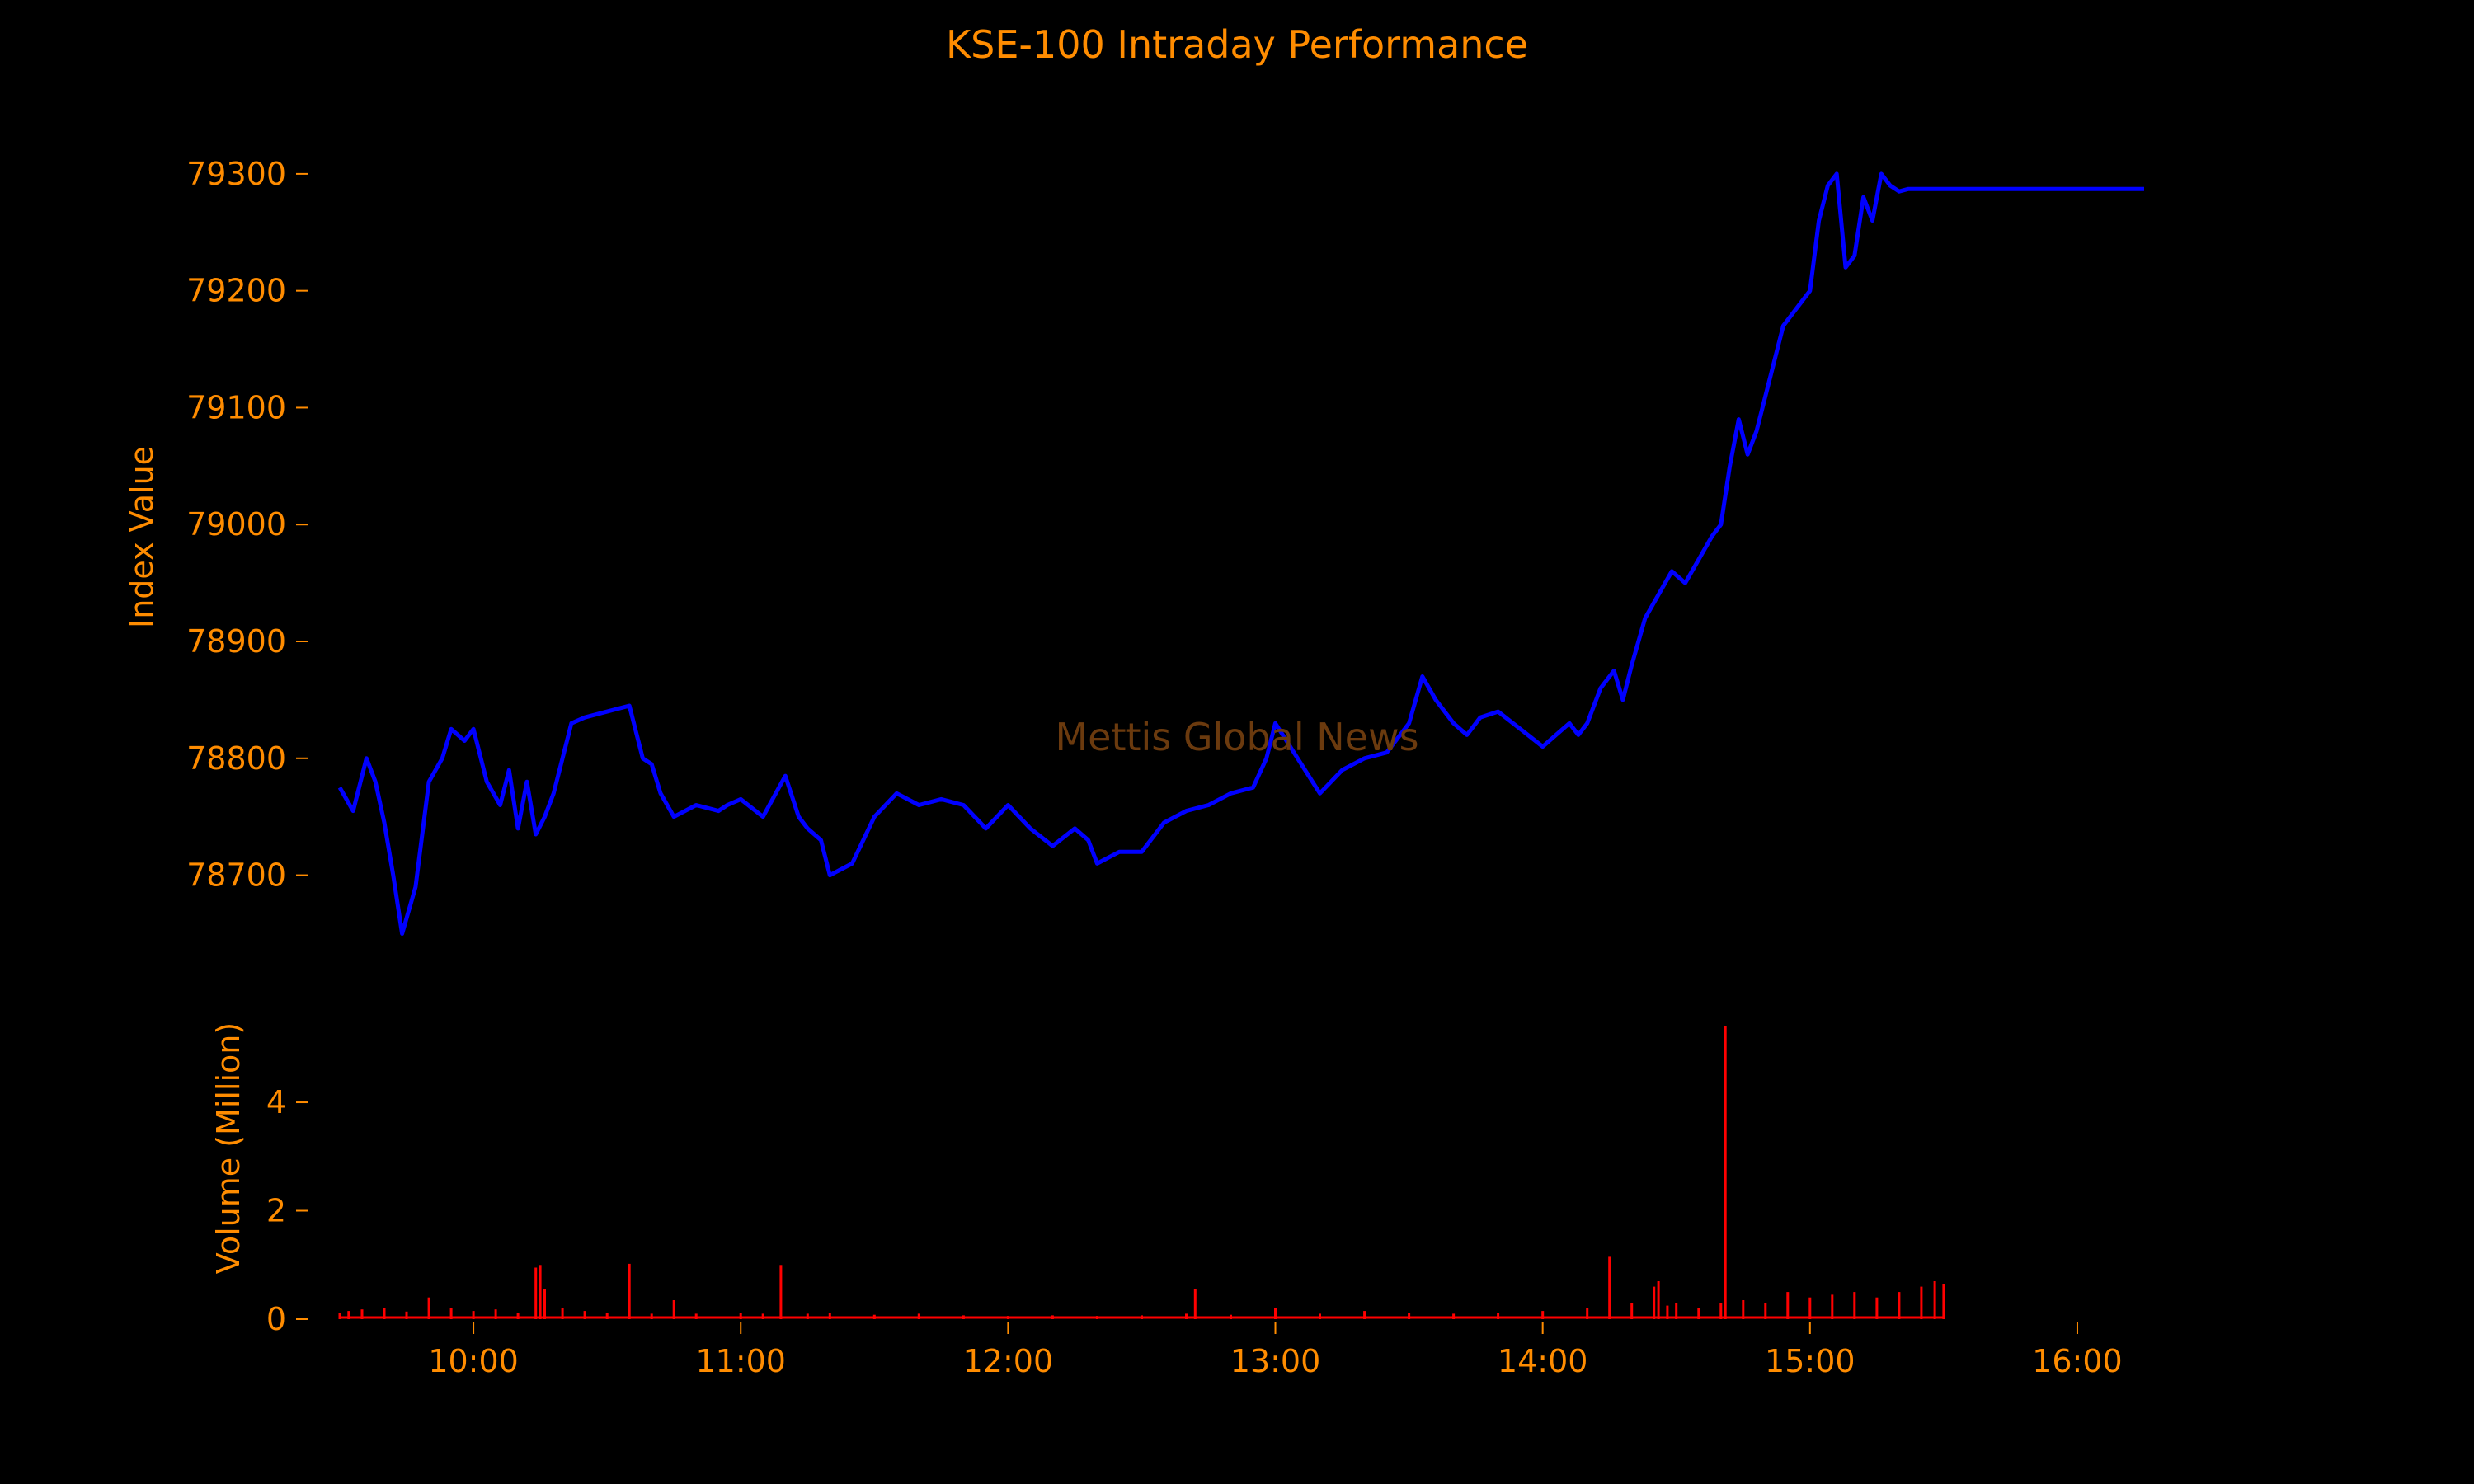 The height and width of the screenshot is (1484, 2474). I want to click on x-tick-label: 14:00, so click(1543, 1361).